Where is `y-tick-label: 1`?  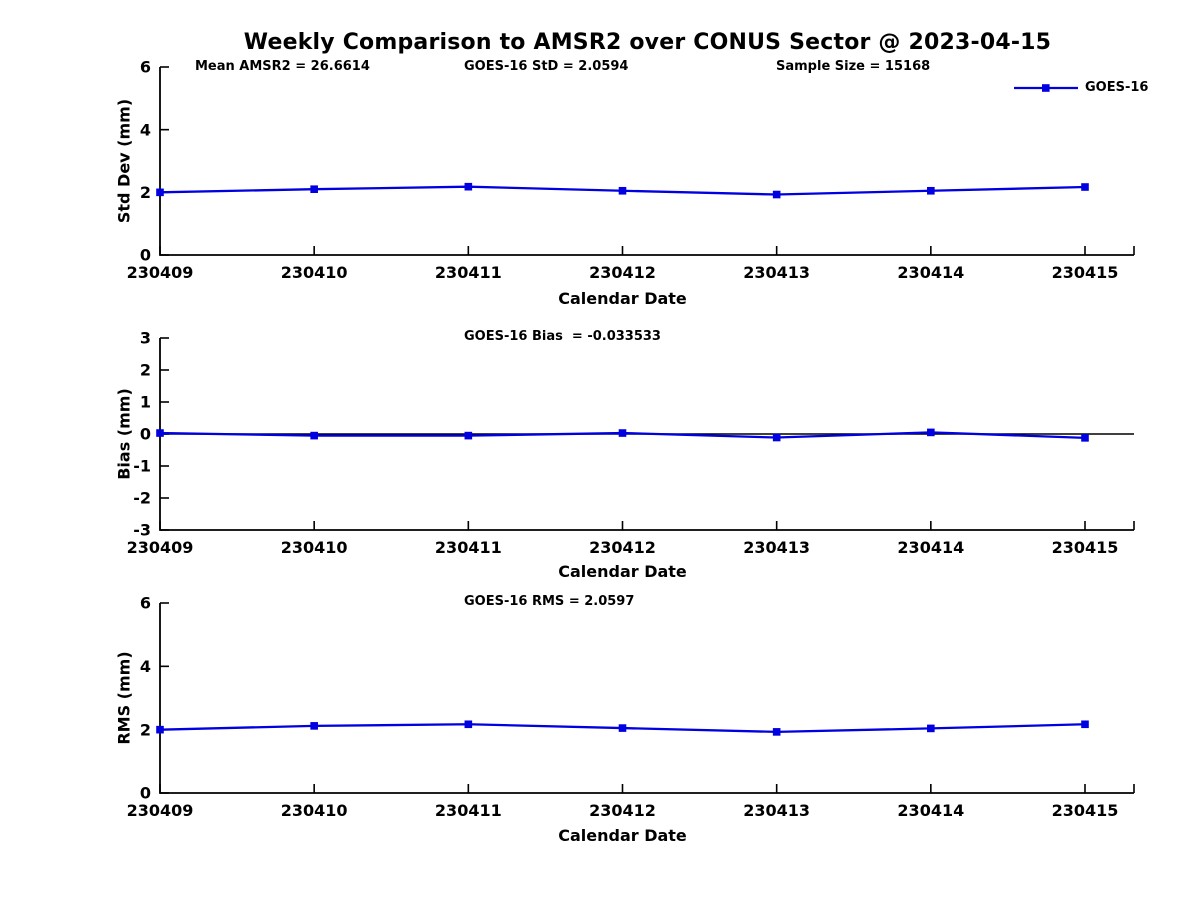 y-tick-label: 1 is located at coordinates (145, 402).